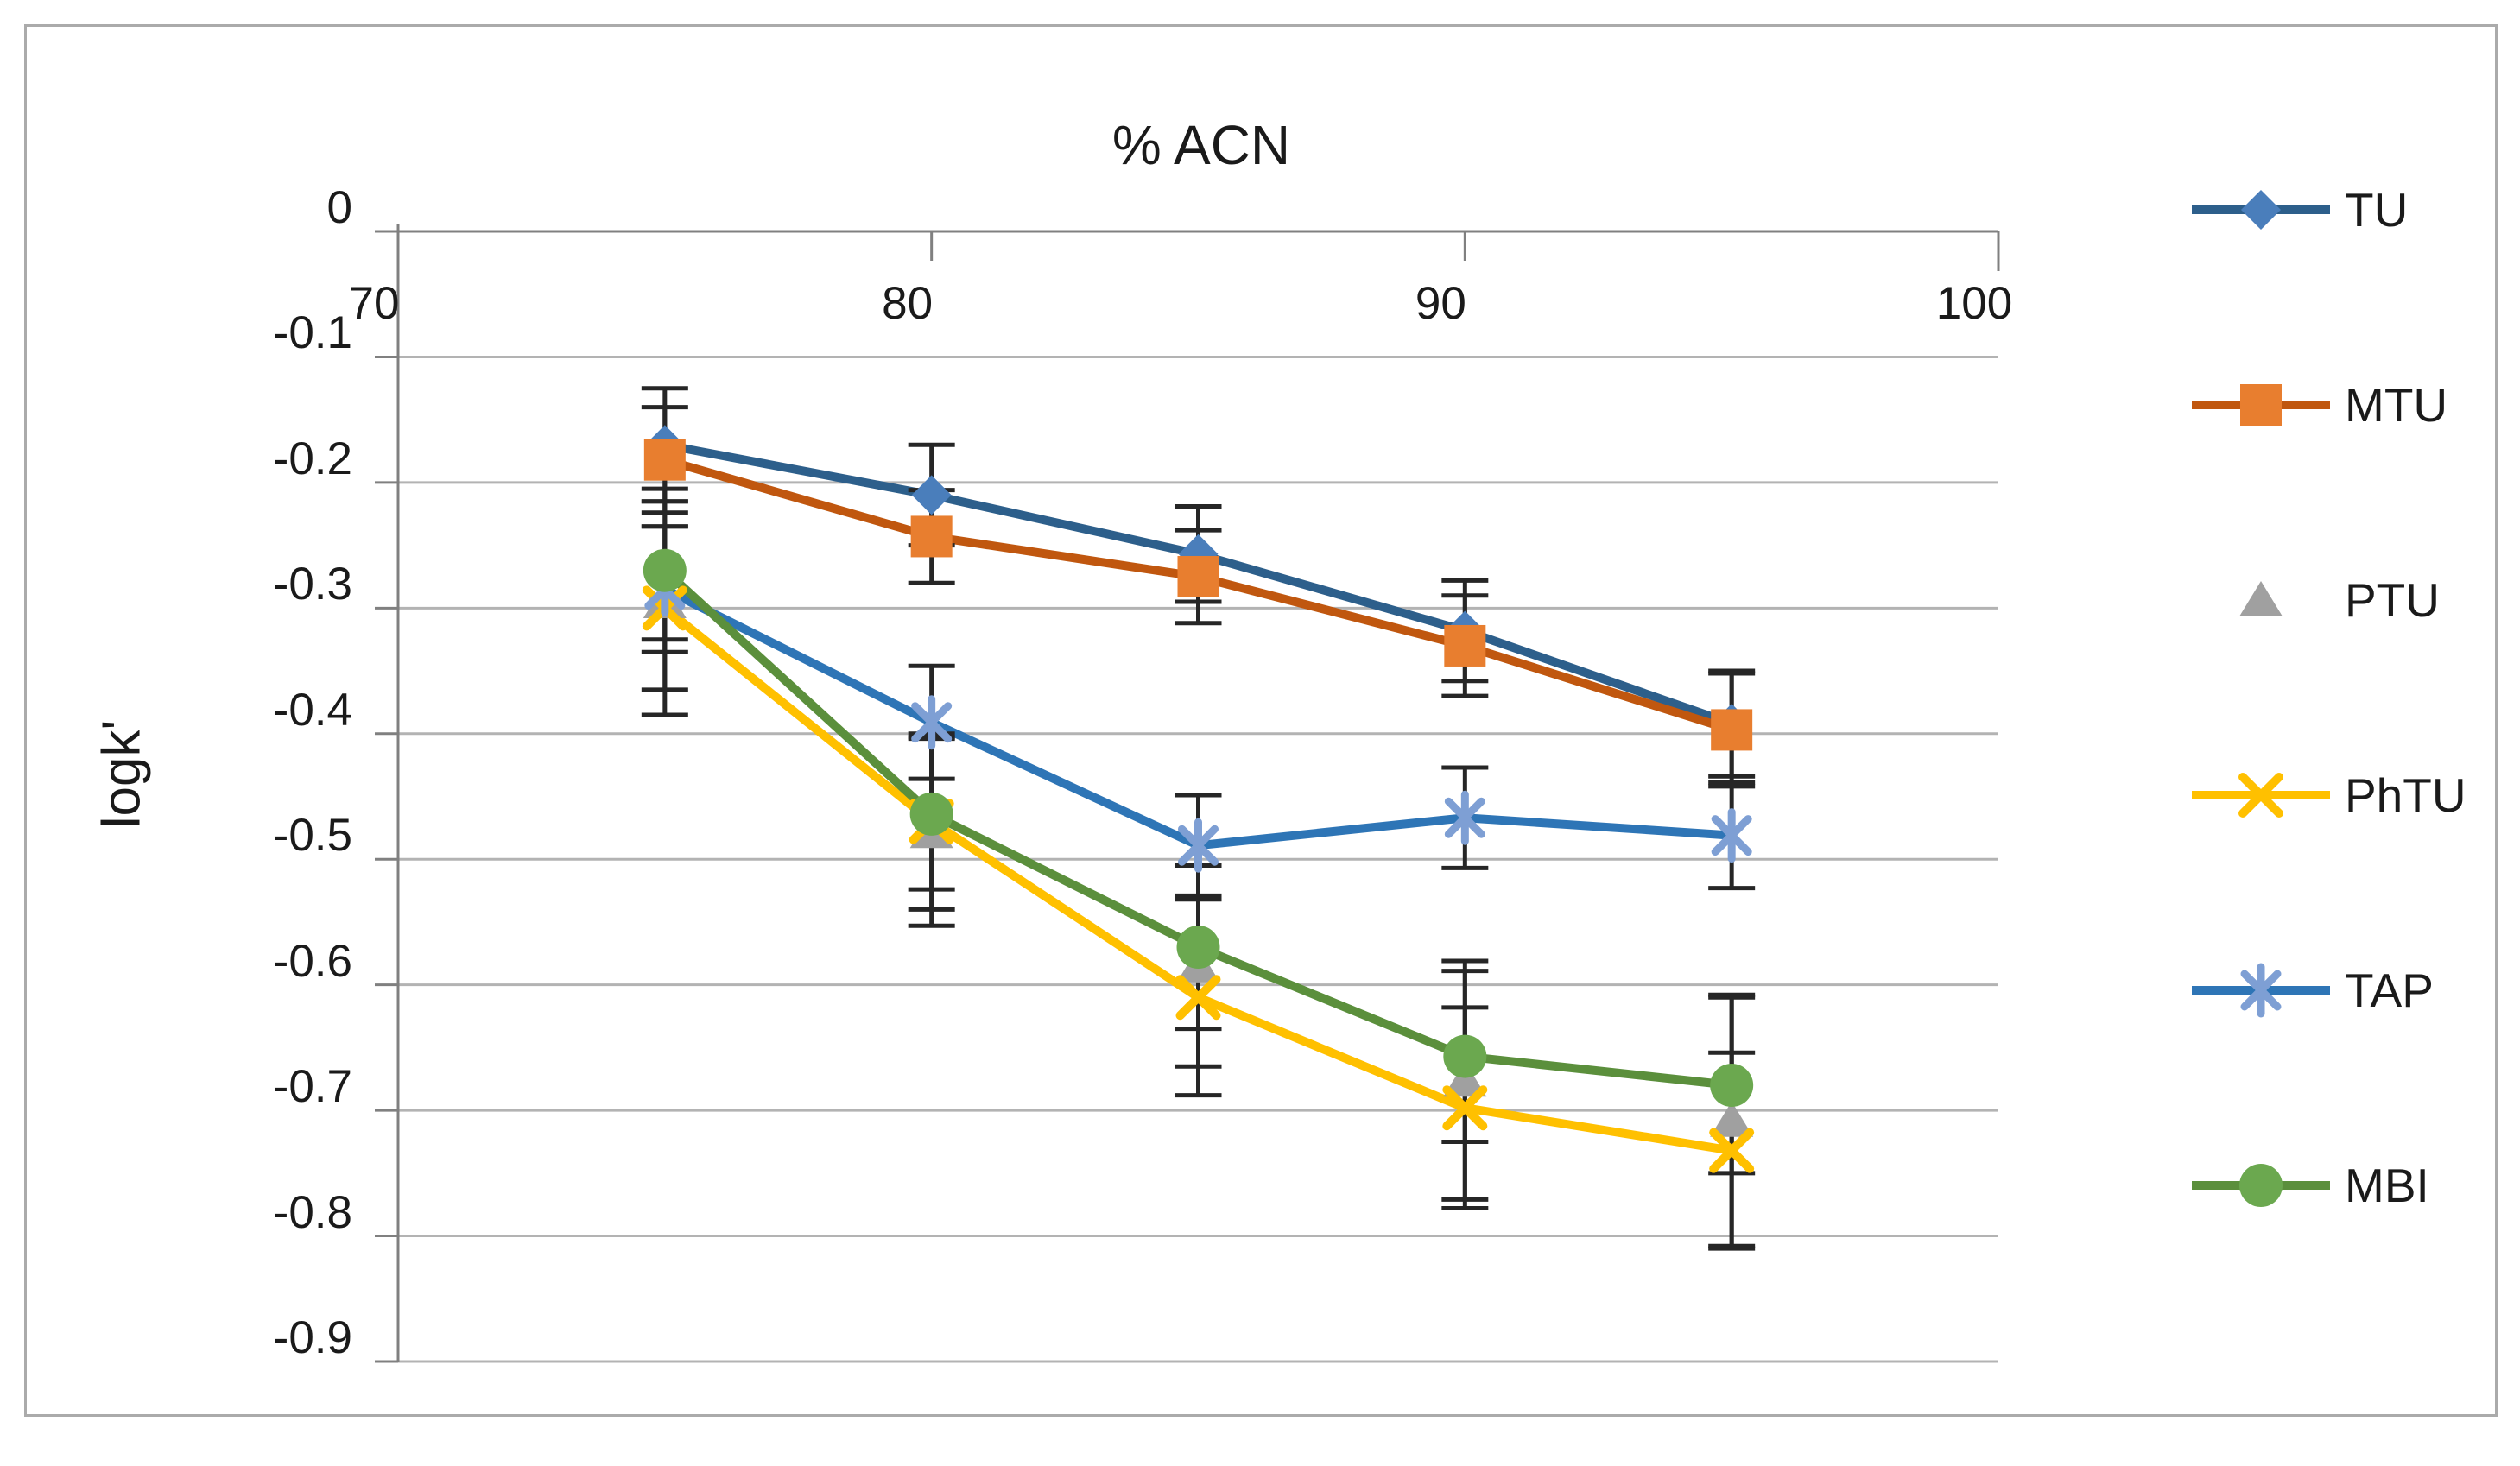  What do you see at coordinates (312, 1338) in the screenshot?
I see `y-tick-label: -0.9` at bounding box center [312, 1338].